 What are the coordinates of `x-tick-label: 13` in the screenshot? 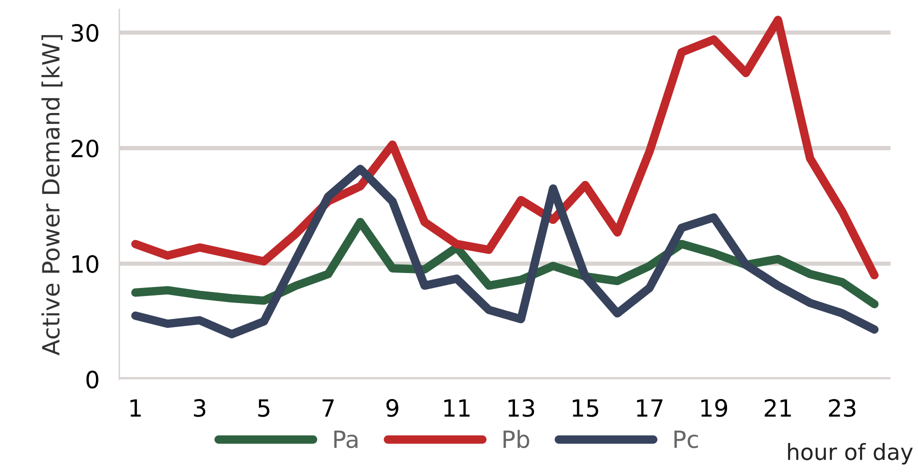 It's located at (521, 408).